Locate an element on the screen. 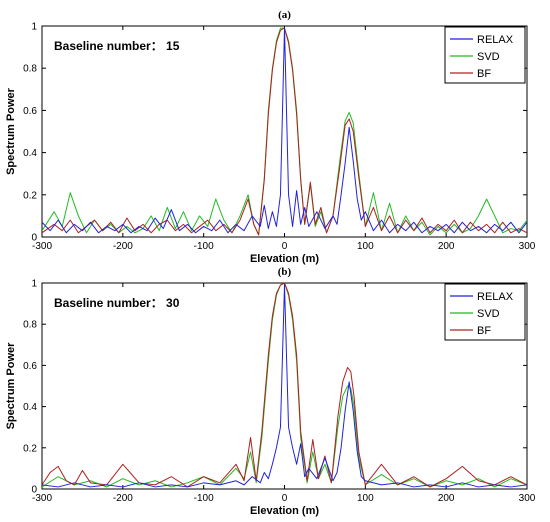  panel-title: (a) is located at coordinates (284, 15).